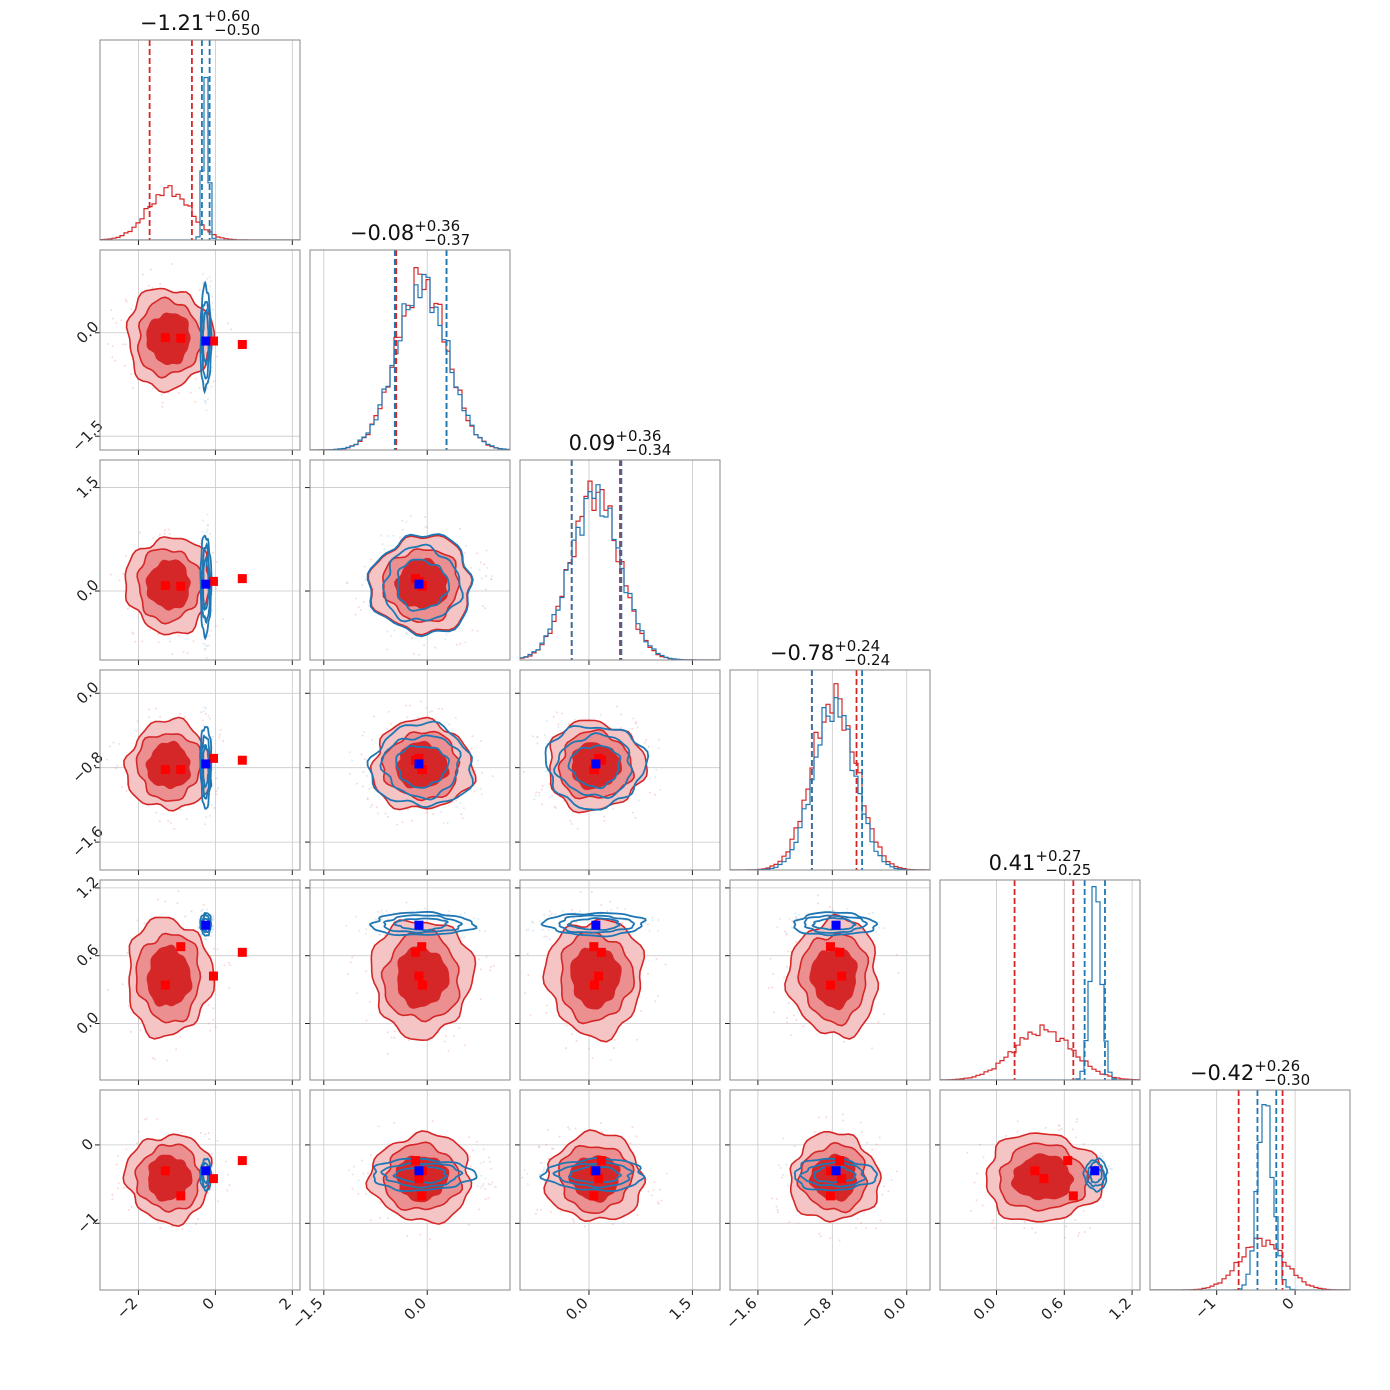  I want to click on blue-contour-inner, so click(422, 766).